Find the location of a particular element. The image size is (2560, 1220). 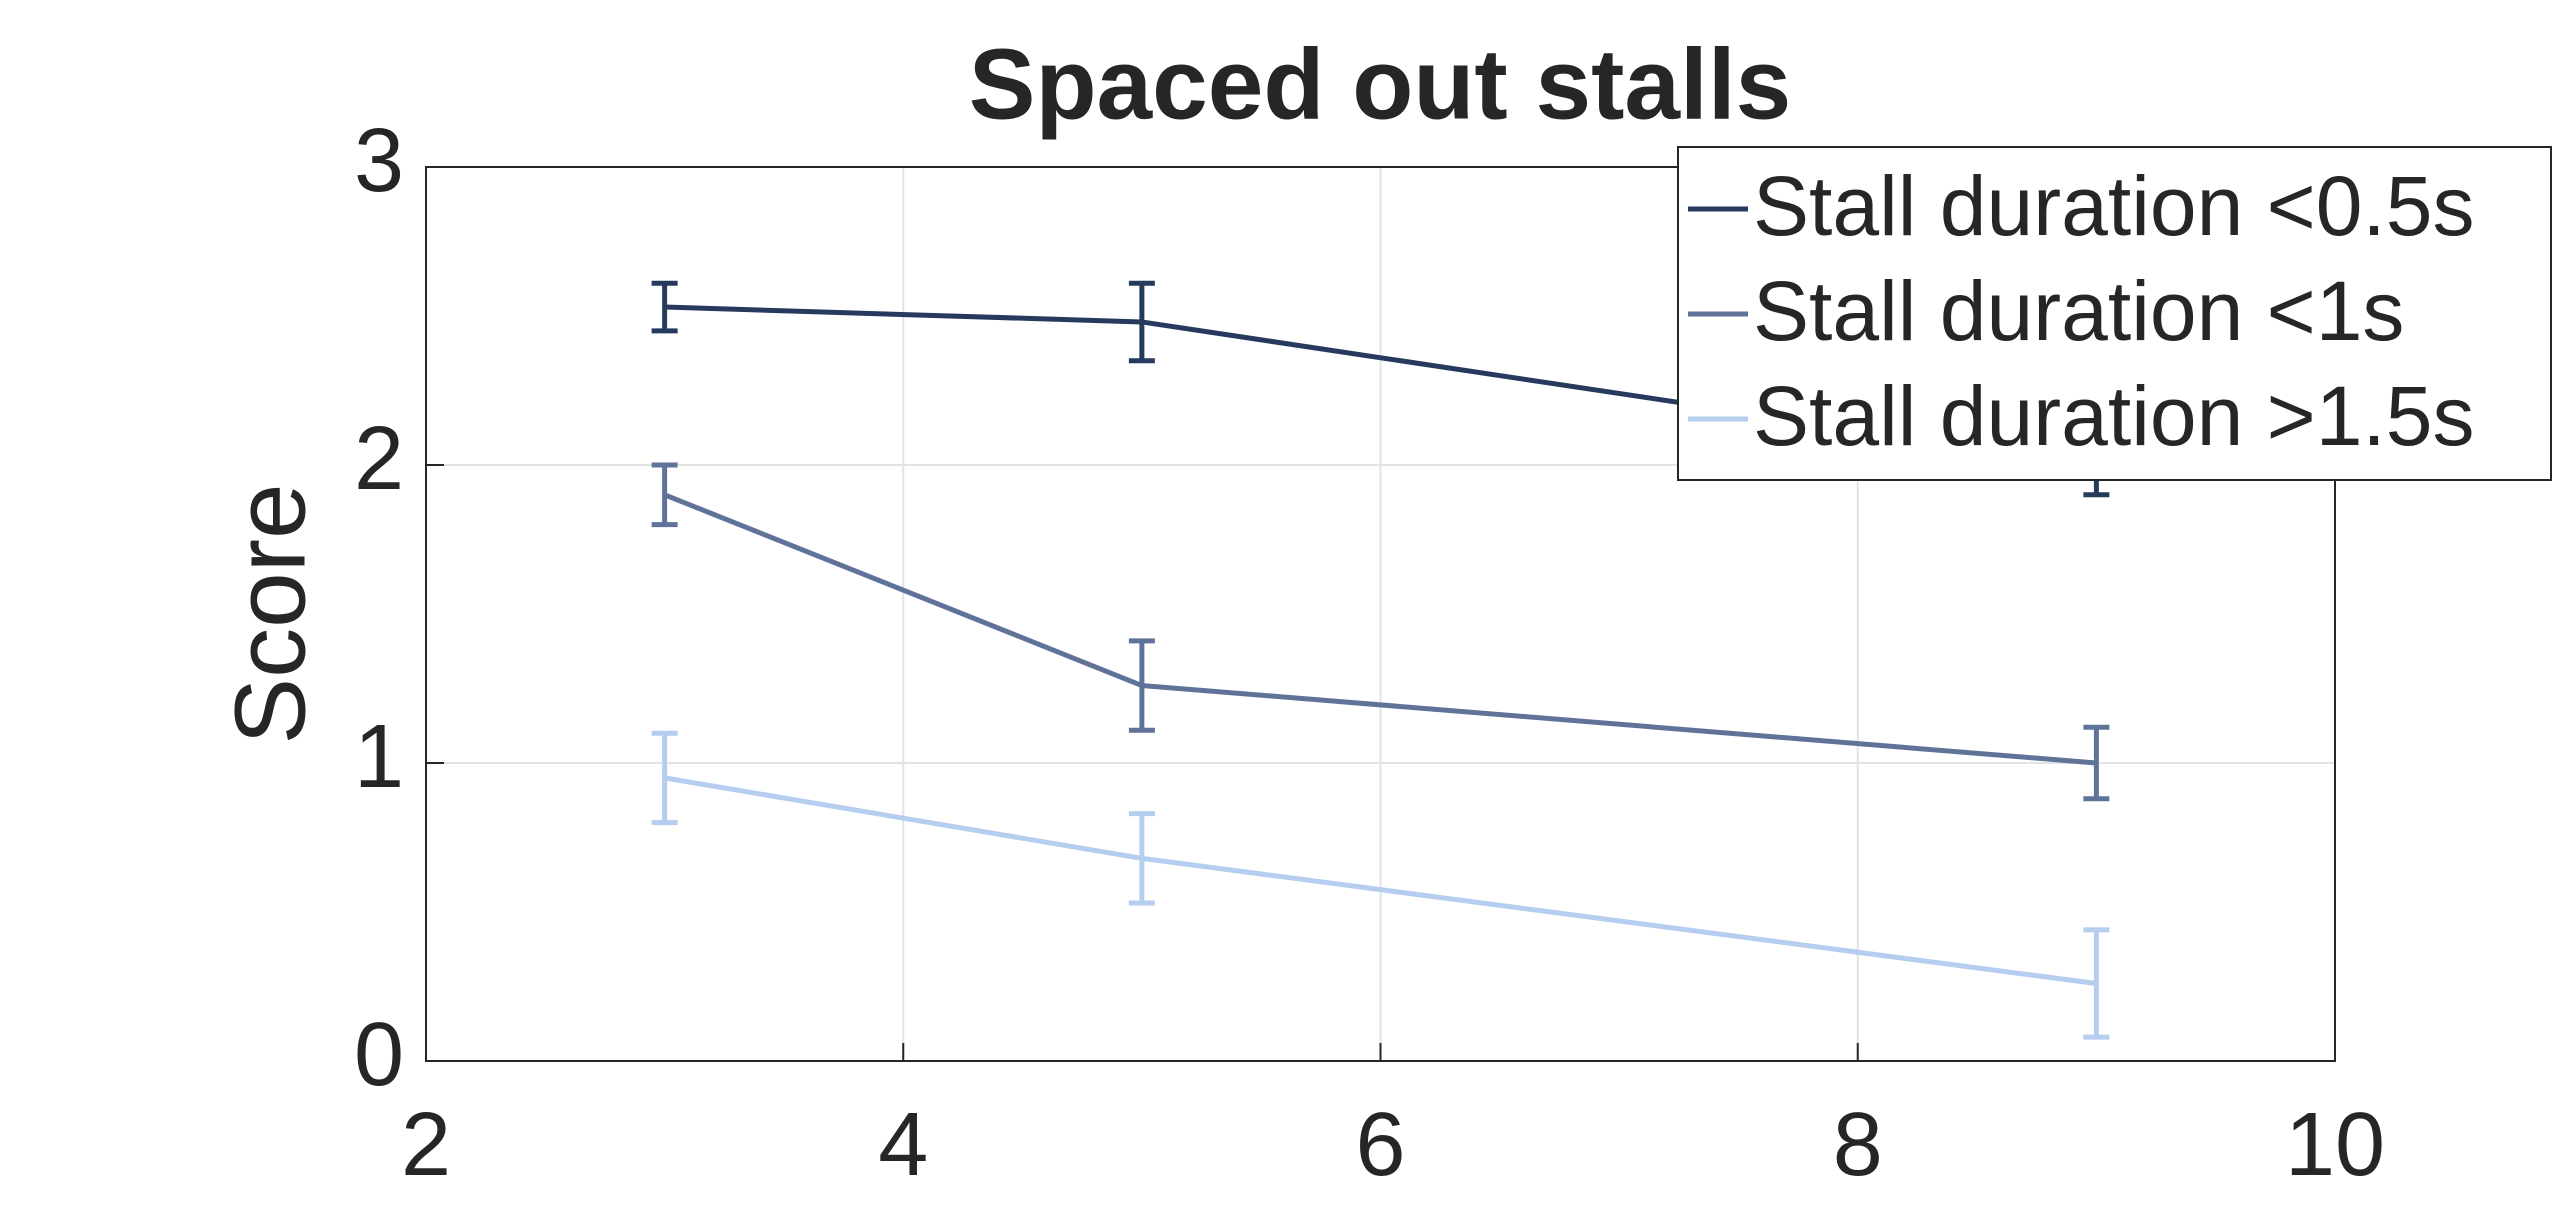

legend-box is located at coordinates (2114, 313).